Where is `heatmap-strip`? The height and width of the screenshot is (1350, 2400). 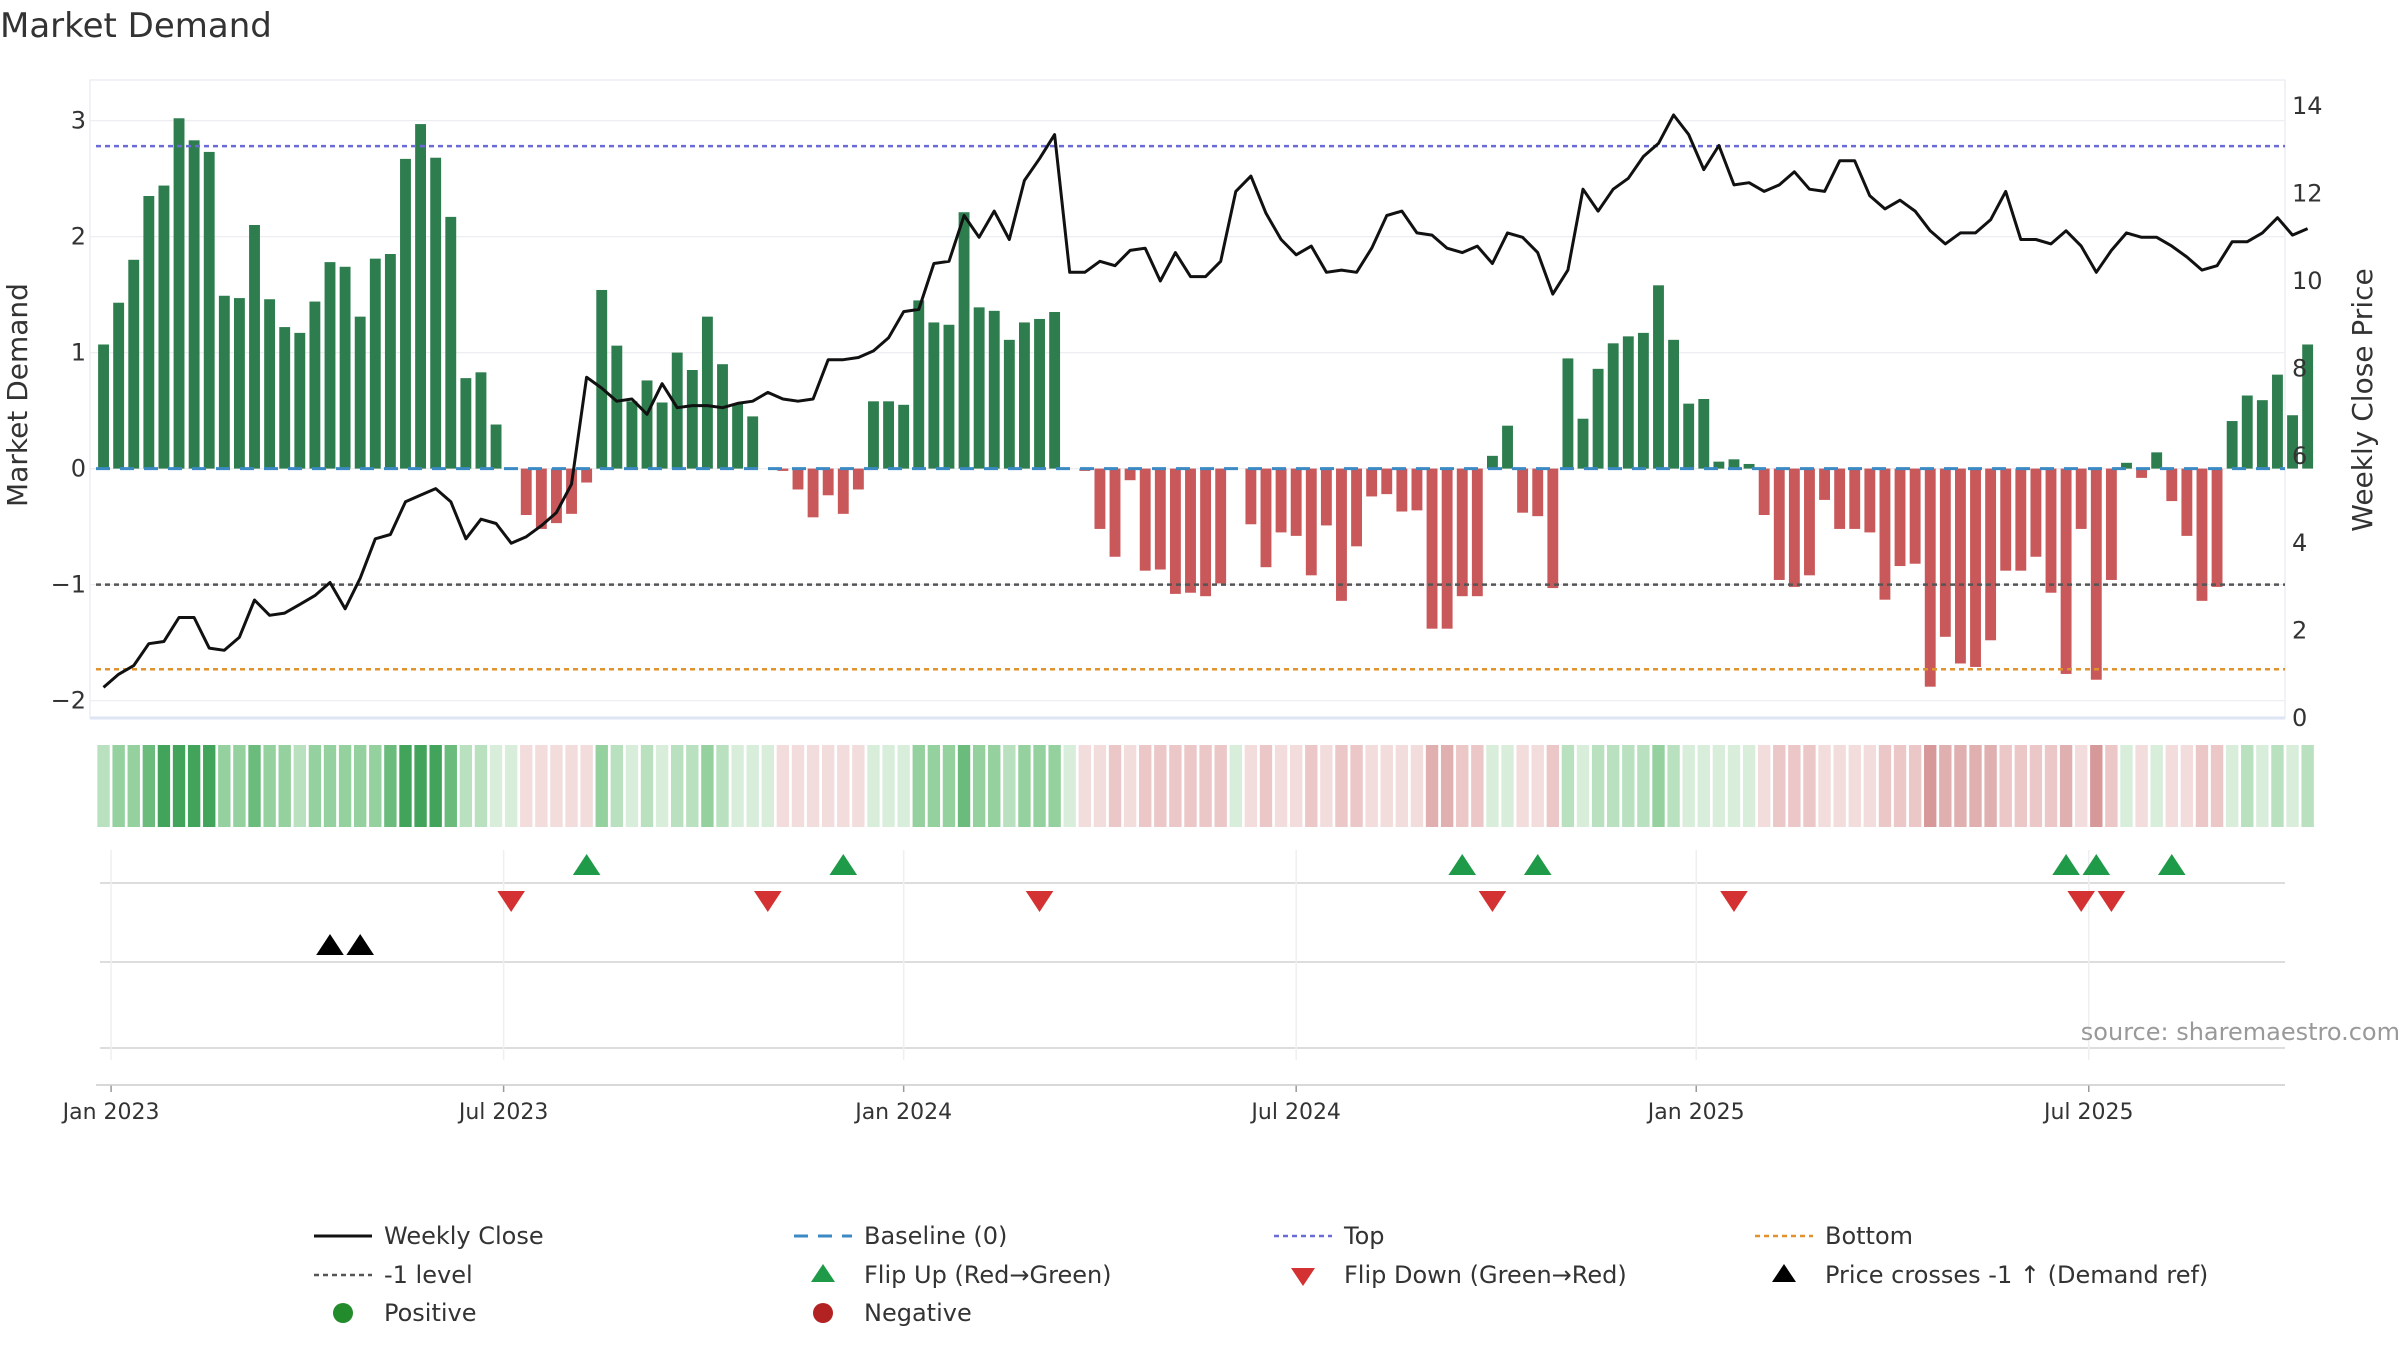 heatmap-strip is located at coordinates (1205, 786).